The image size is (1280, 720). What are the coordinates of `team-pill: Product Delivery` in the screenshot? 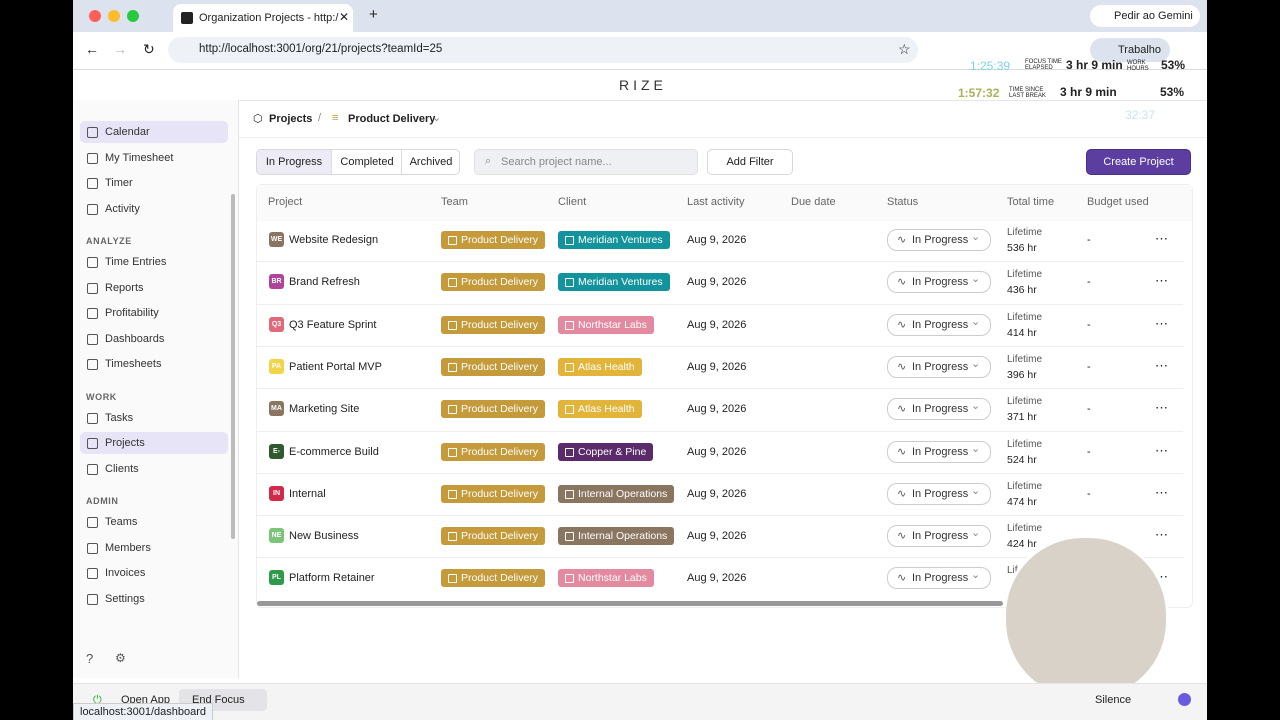 It's located at (493, 240).